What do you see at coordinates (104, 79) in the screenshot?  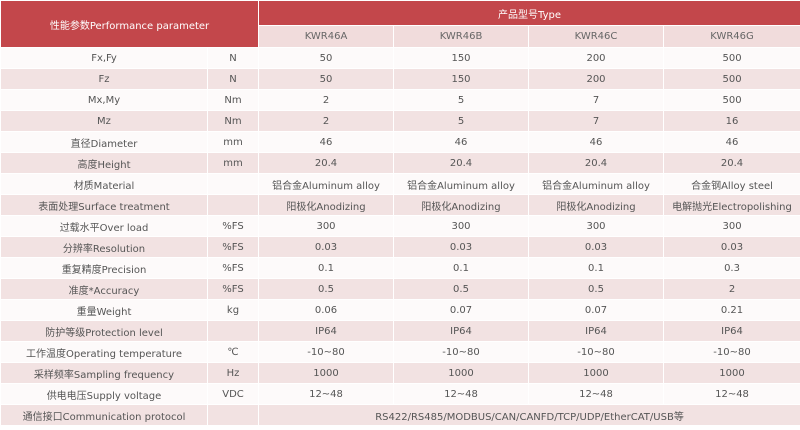 I see `param-label: Fz` at bounding box center [104, 79].